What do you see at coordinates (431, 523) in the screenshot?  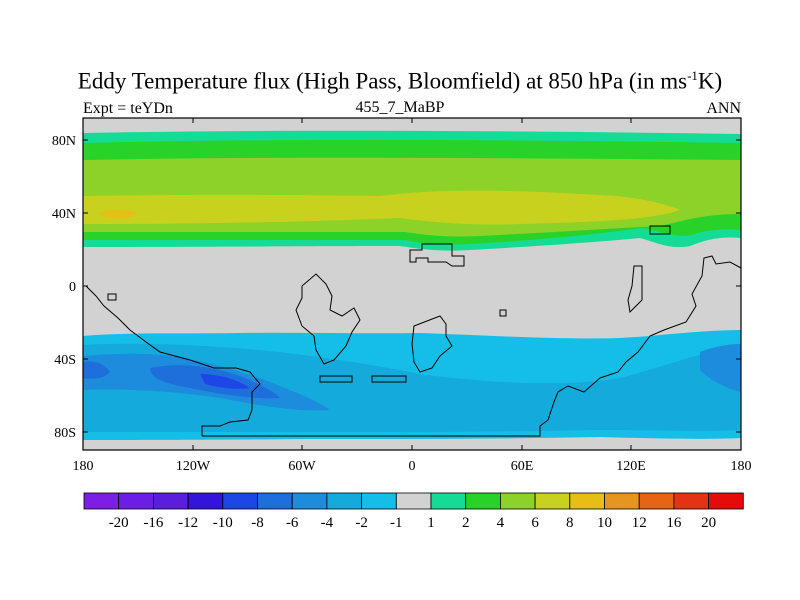 I see `colorbar-label: 1` at bounding box center [431, 523].